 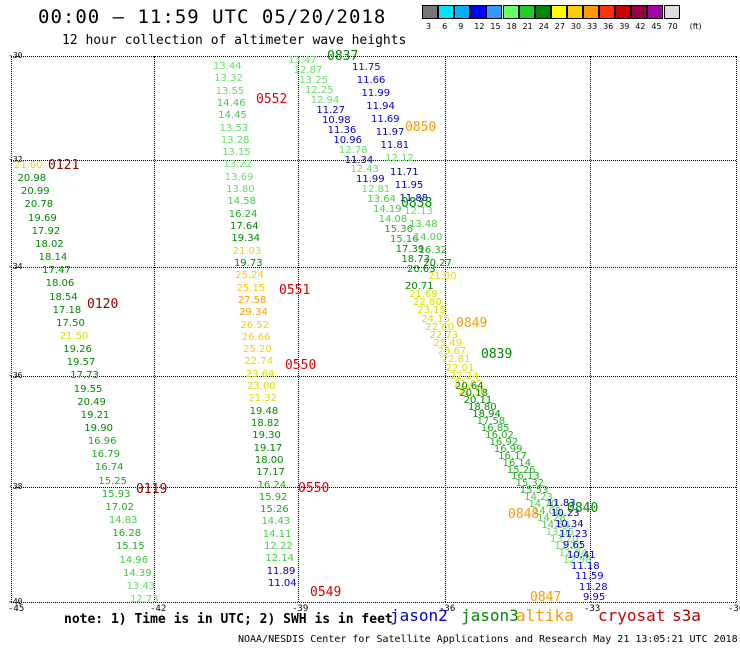 What do you see at coordinates (499, 435) in the screenshot?
I see `wave-height-value: 16.02` at bounding box center [499, 435].